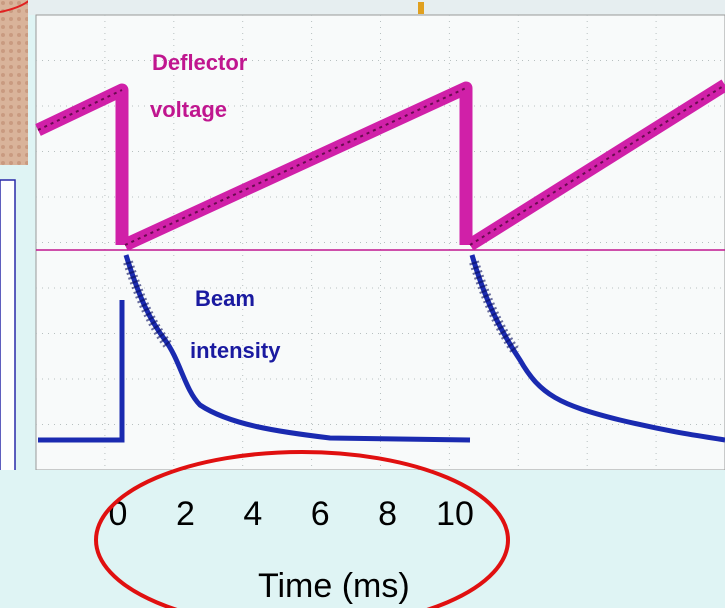 This screenshot has width=725, height=608. I want to click on x-tick-label: 2, so click(185, 514).